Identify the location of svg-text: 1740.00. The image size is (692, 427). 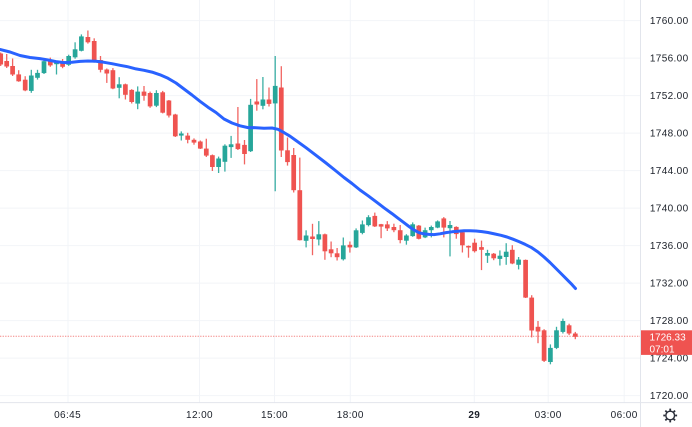
(669, 209).